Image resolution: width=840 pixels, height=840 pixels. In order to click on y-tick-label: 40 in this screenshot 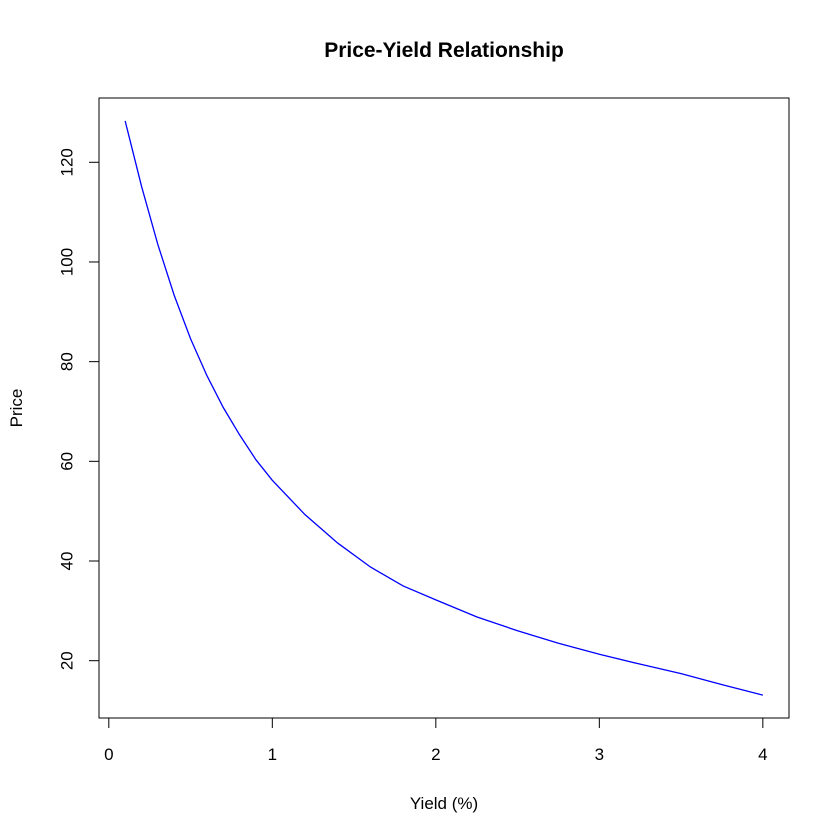, I will do `click(66, 561)`.